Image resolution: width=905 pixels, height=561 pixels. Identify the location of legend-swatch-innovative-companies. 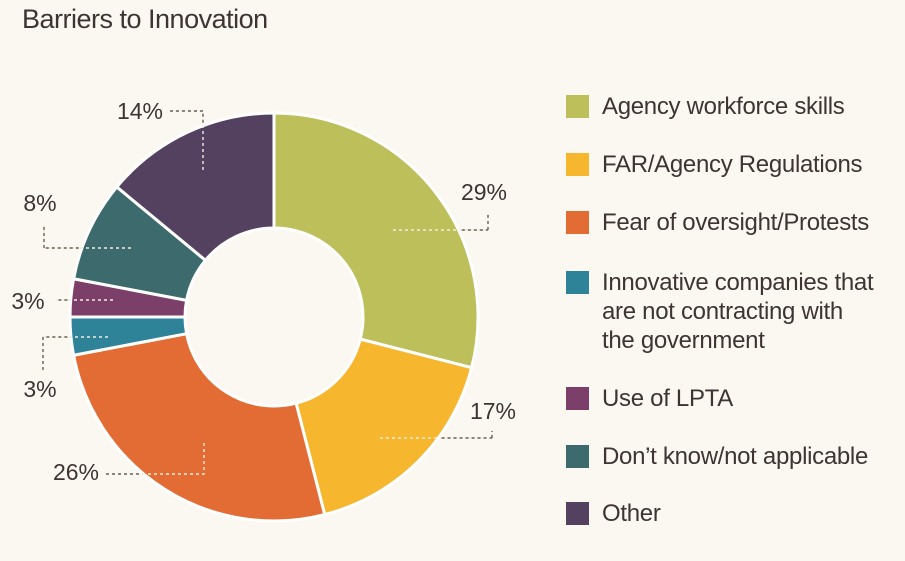
(577, 282).